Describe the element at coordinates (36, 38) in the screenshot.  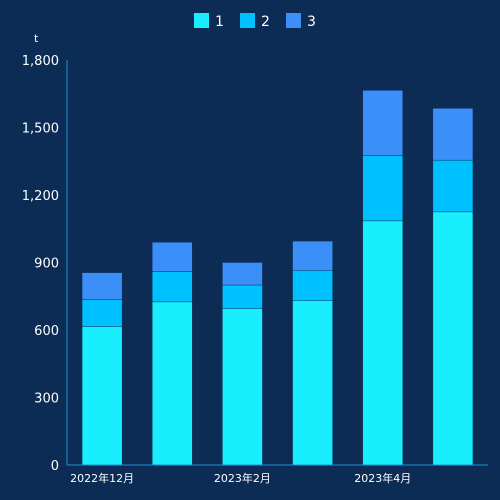
I see `y-axis-unit-label: t` at that location.